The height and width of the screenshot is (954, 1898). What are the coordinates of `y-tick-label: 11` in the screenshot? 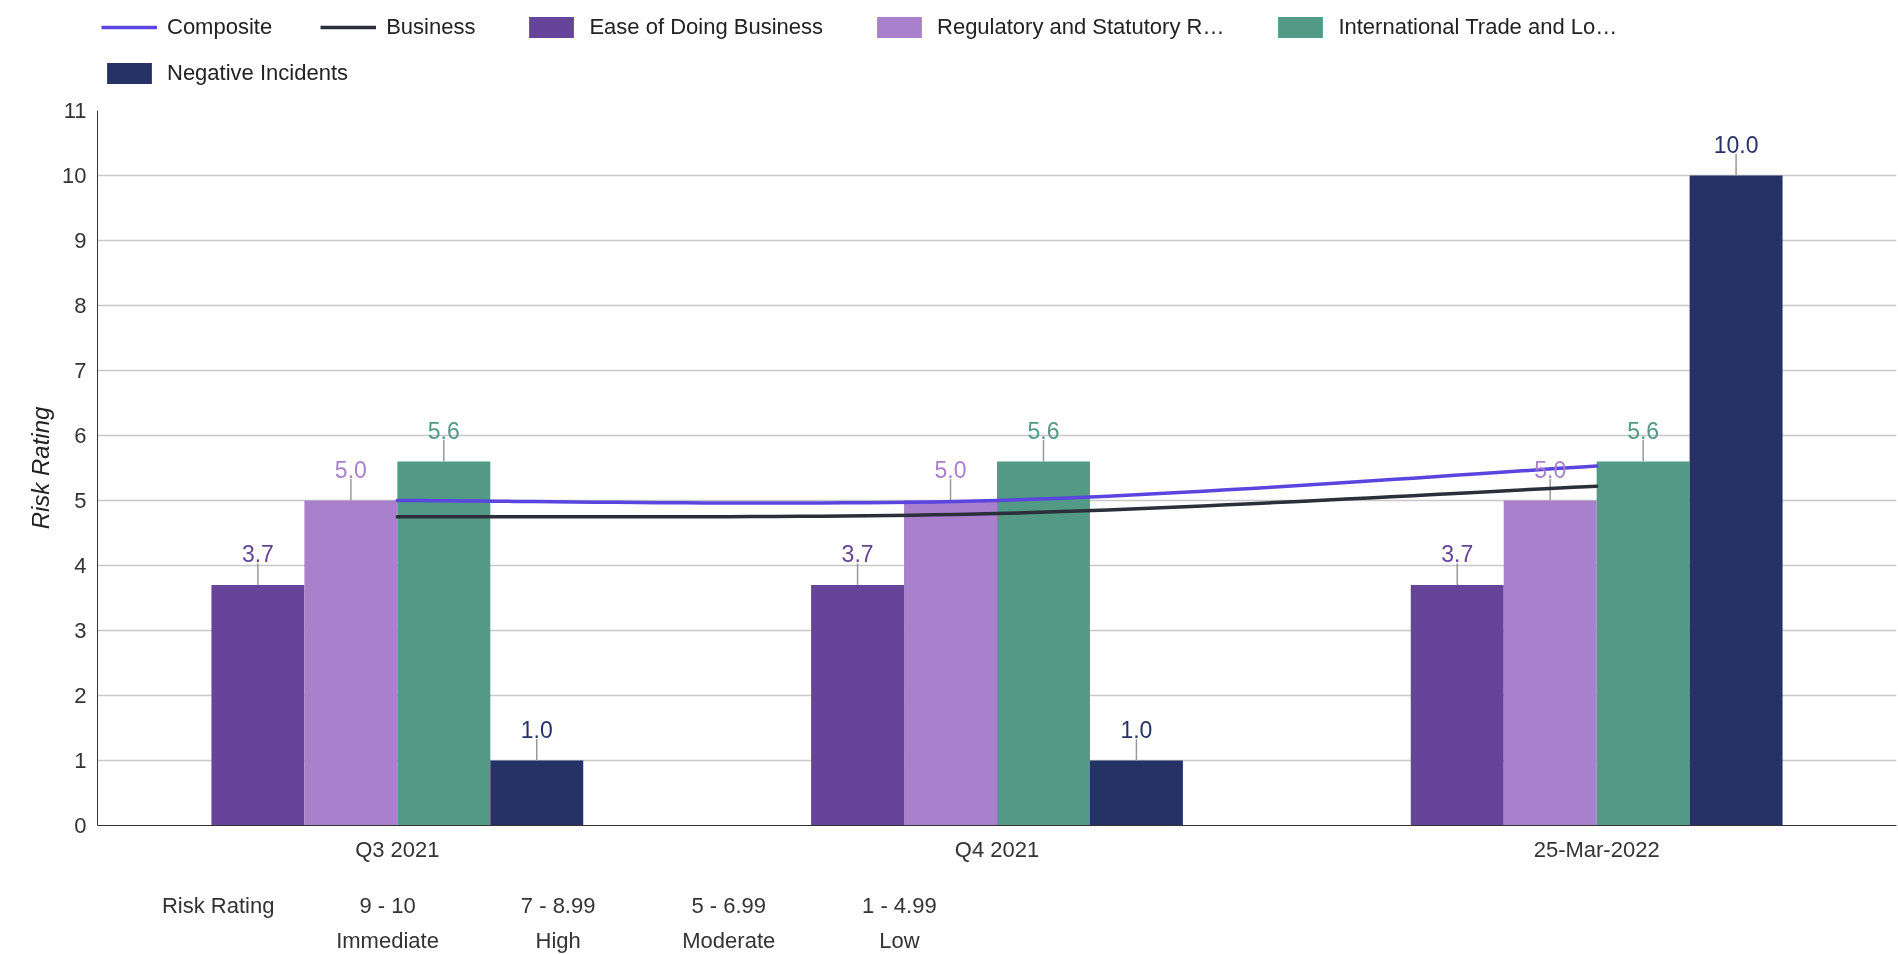 It's located at (75, 110).